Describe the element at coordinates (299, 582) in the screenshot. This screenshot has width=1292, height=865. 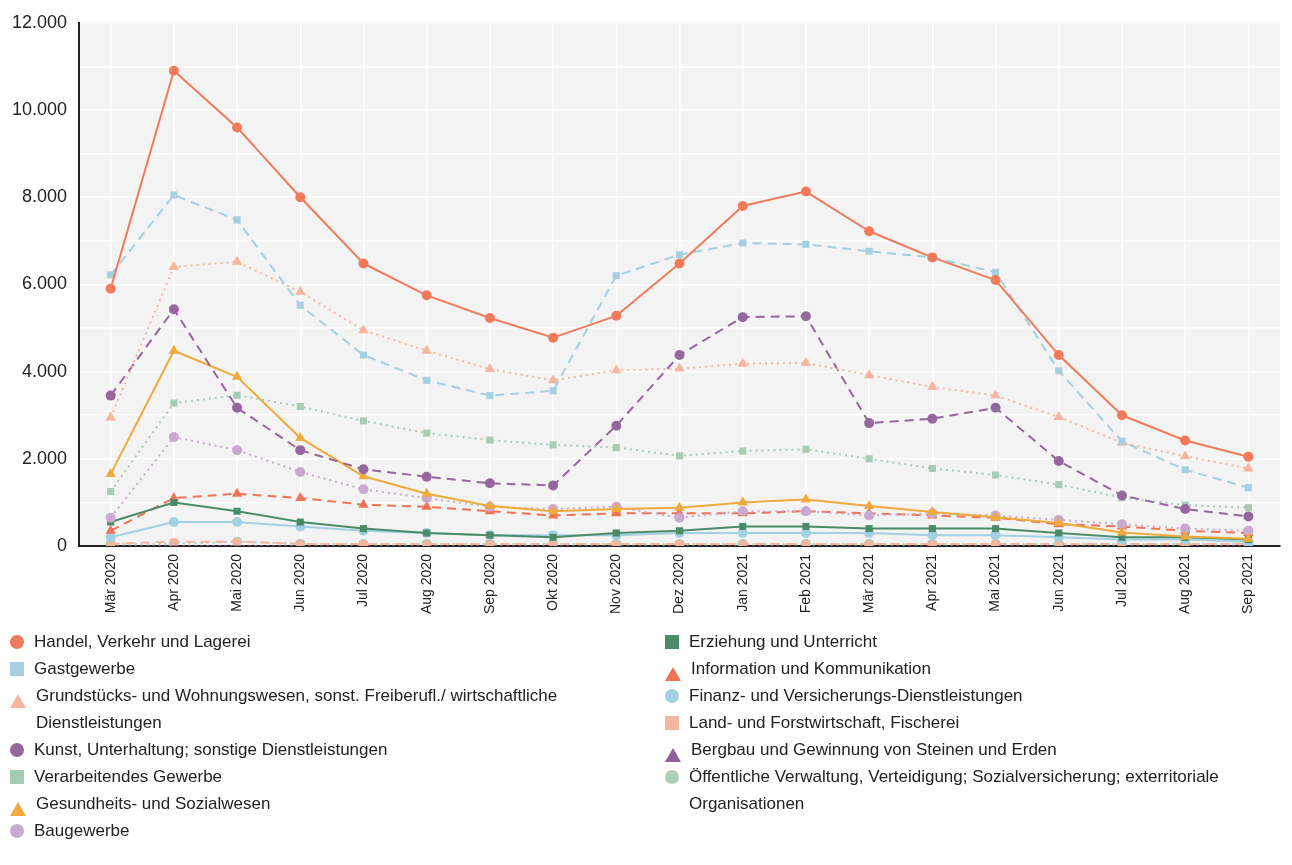
I see `x-tick-label: Jun 2020` at that location.